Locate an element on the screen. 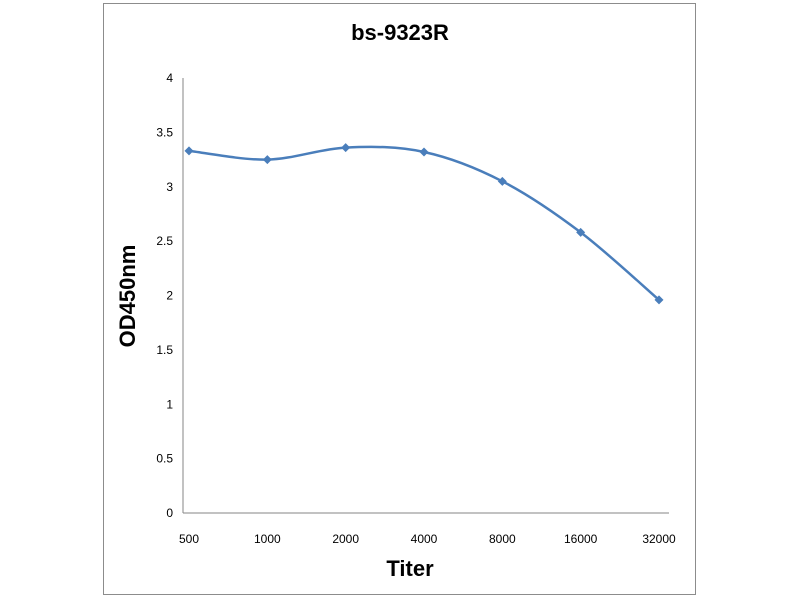 The image size is (800, 600). x-tick-label: 8000 is located at coordinates (502, 539).